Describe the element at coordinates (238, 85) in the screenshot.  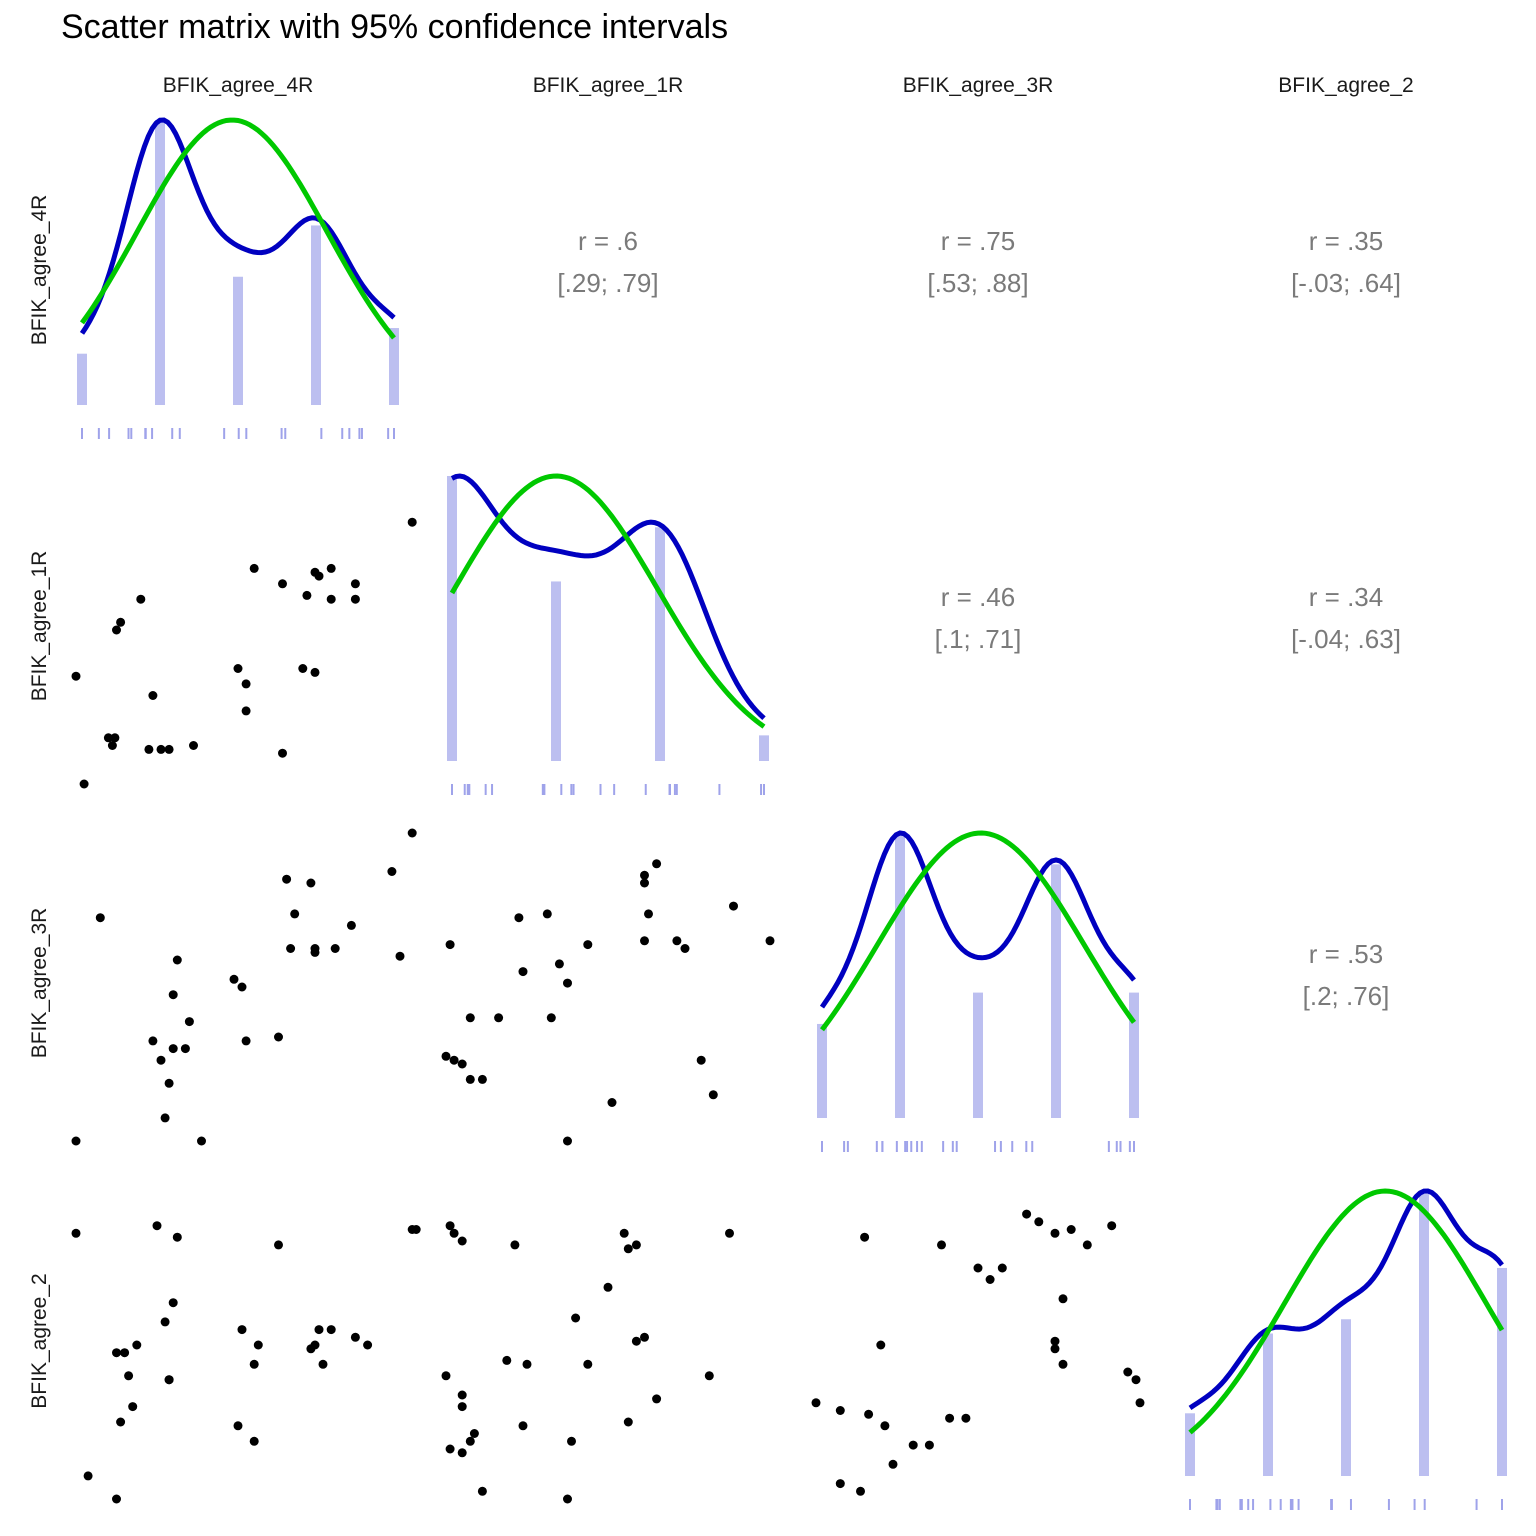
I see `column-label-0: BFIK_agree_4R` at that location.